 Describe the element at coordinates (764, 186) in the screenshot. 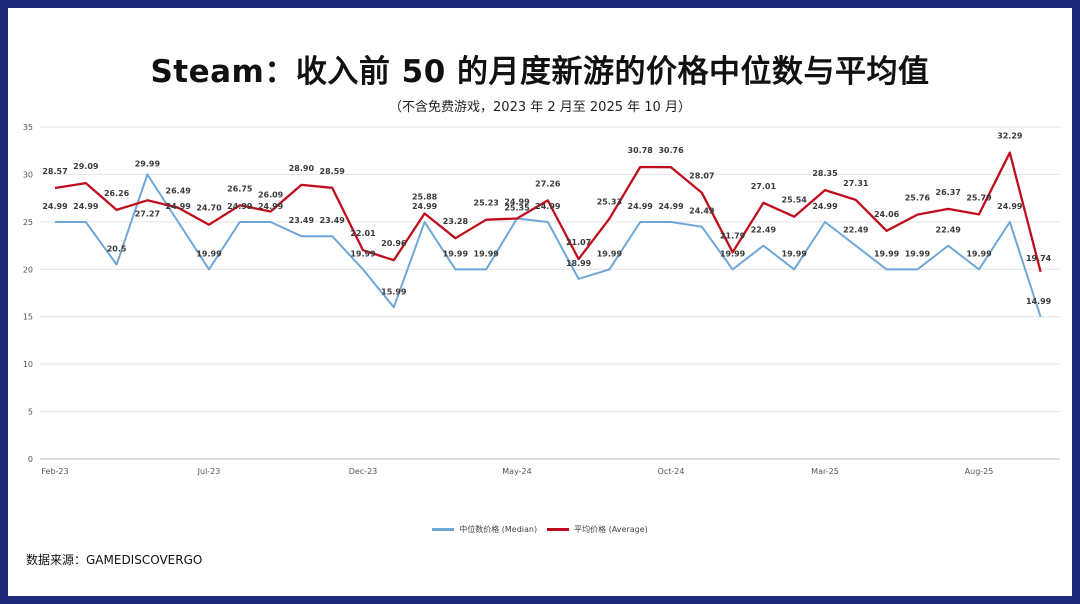

I see `average-data-label: 27.01` at that location.